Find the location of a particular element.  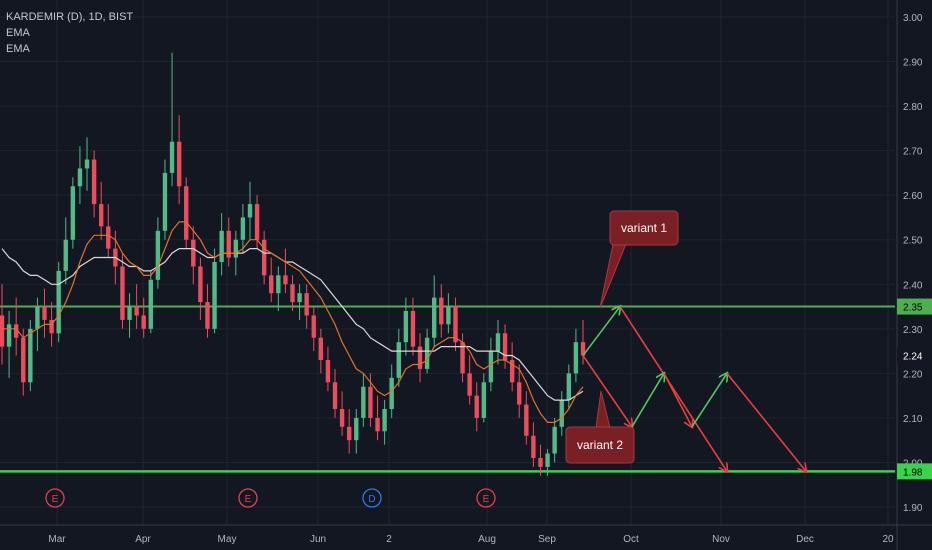

x-tick-label: Oct is located at coordinates (631, 539).